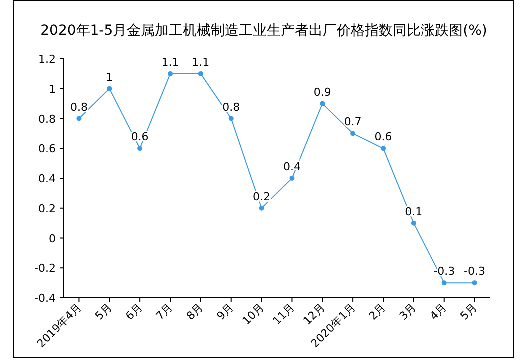  Describe the element at coordinates (47, 209) in the screenshot. I see `y-tick-label: 0.2` at that location.